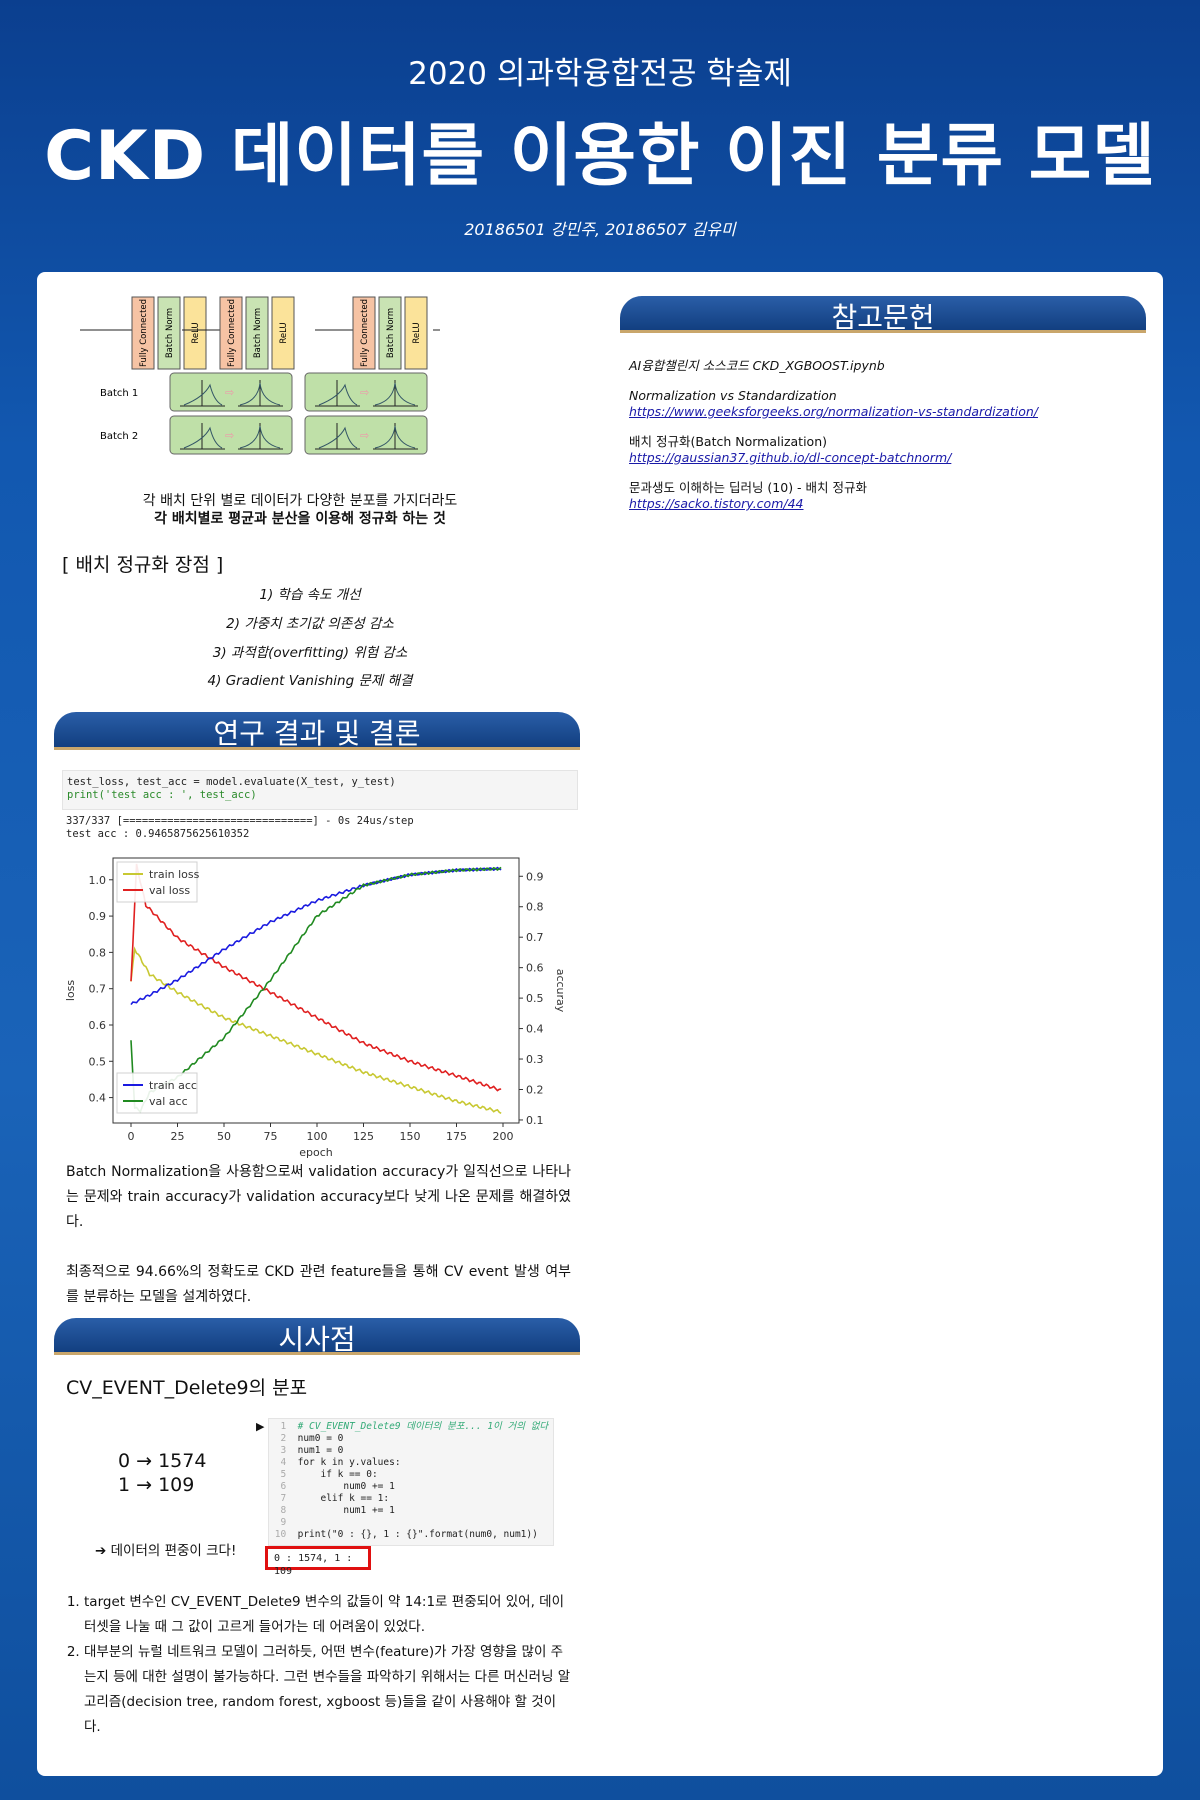 The height and width of the screenshot is (1800, 1200). I want to click on y2-tick-label: 0.4, so click(535, 1029).